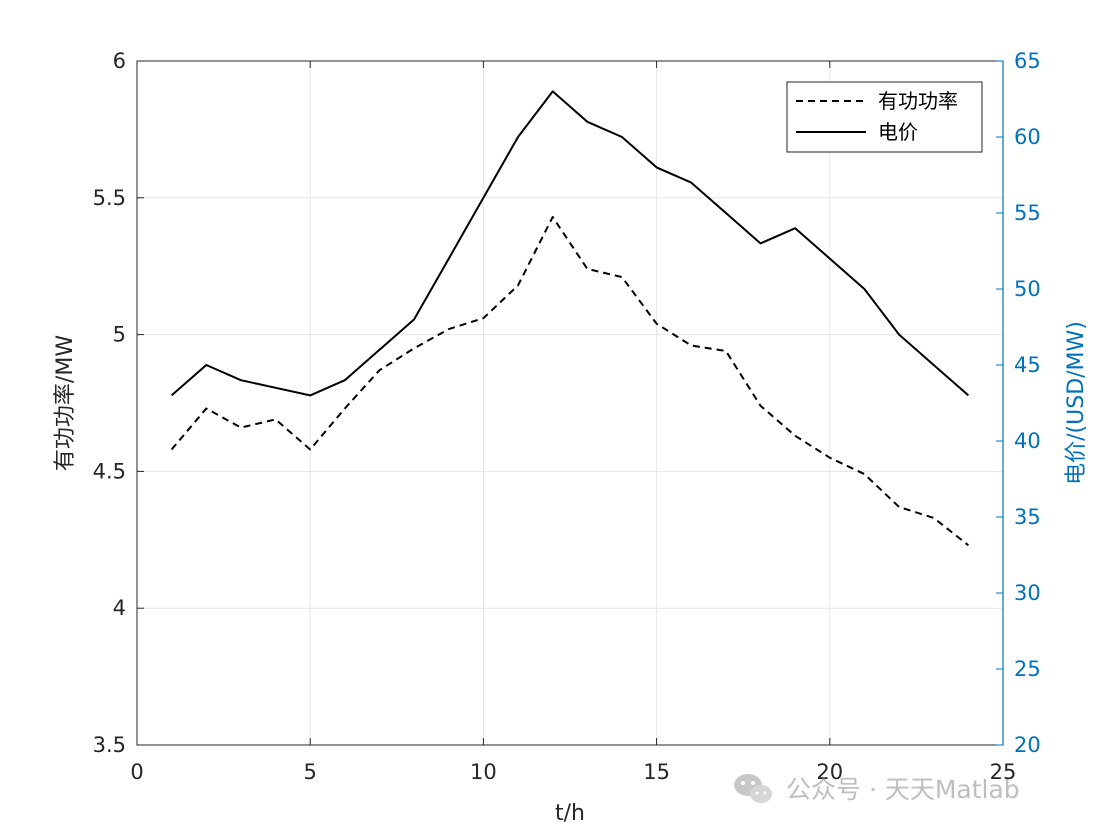 Image resolution: width=1109 pixels, height=832 pixels. What do you see at coordinates (1003, 772) in the screenshot?
I see `x-tick-label: 25` at bounding box center [1003, 772].